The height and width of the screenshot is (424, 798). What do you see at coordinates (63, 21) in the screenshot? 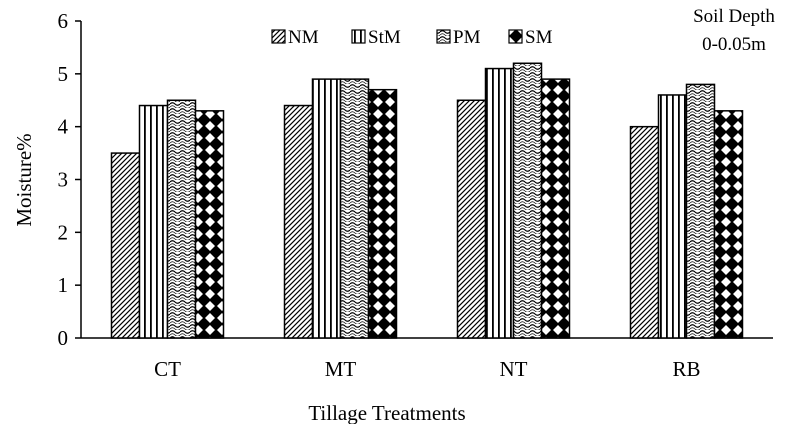
I see `y-tick-label: 6` at bounding box center [63, 21].